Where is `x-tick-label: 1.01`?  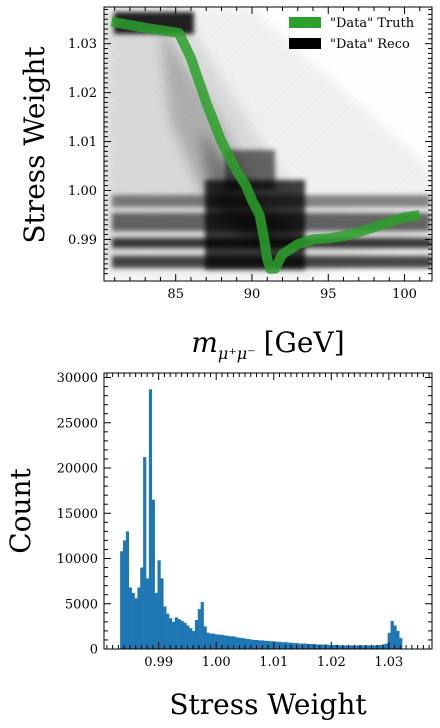
x-tick-label: 1.01 is located at coordinates (273, 662).